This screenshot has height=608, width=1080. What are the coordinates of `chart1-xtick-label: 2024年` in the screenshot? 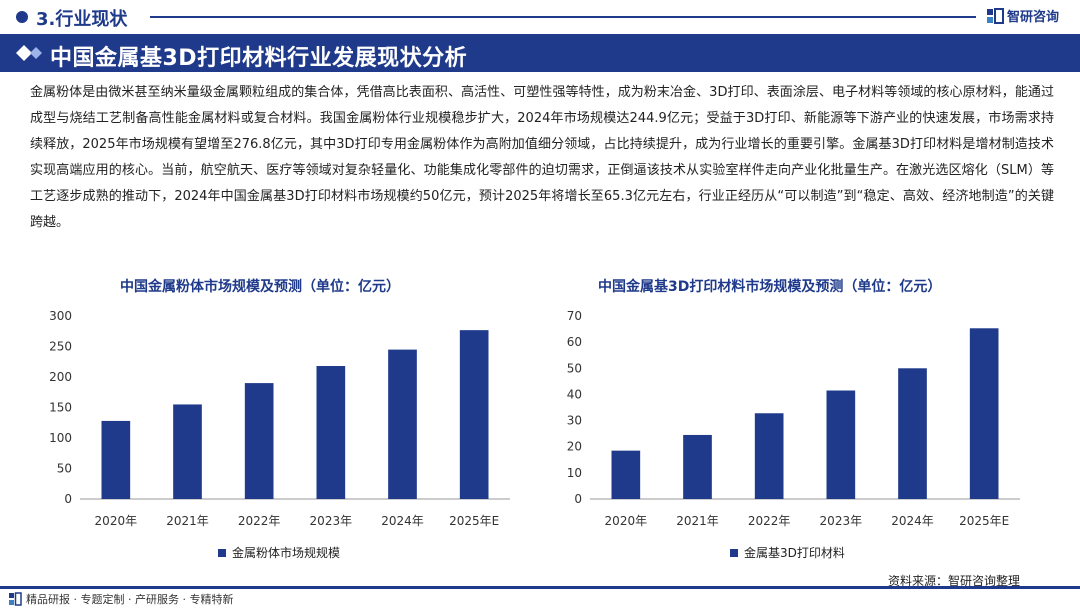 It's located at (402, 521).